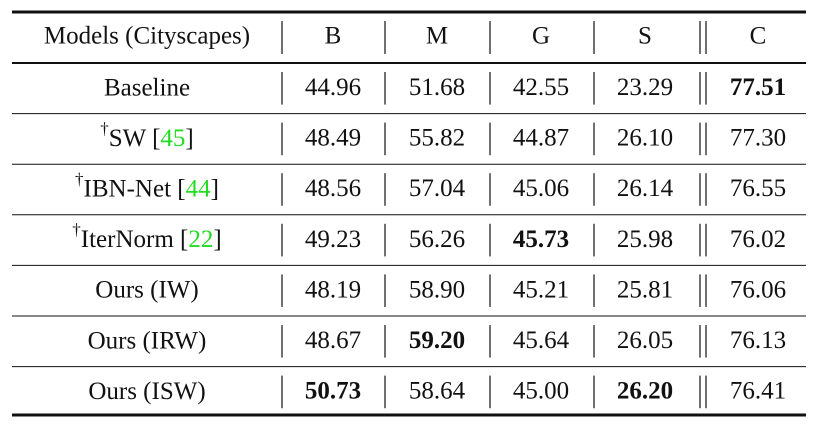 This screenshot has height=427, width=815. Describe the element at coordinates (437, 239) in the screenshot. I see `value-cell: 56.26` at that location.